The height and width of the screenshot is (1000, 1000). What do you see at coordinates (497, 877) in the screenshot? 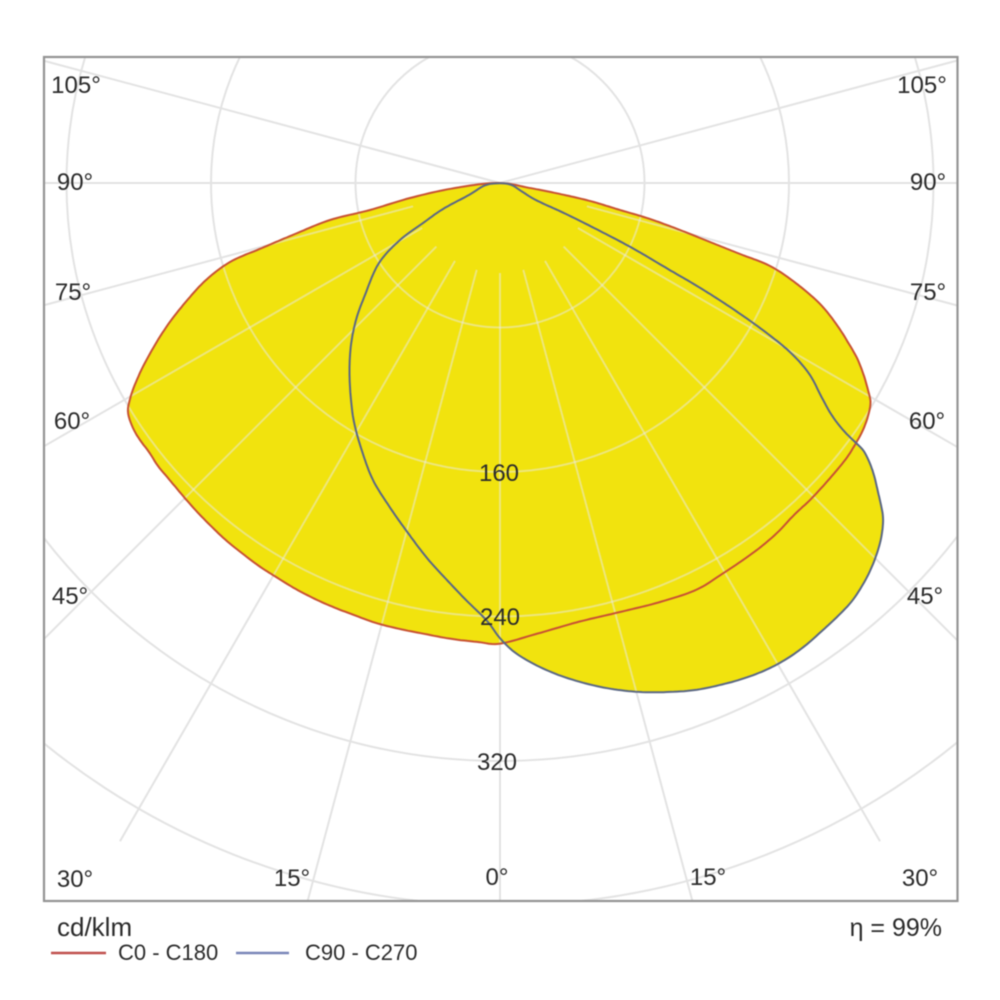
I see `svg-text: 0°` at bounding box center [497, 877].